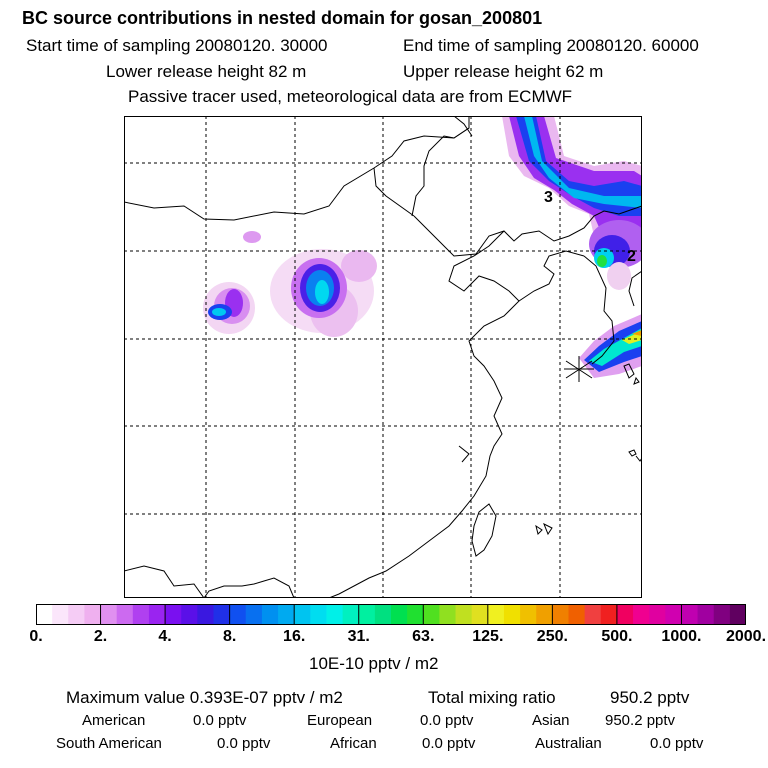 Image resolution: width=768 pixels, height=768 pixels. I want to click on colorbar-tick-label: 31., so click(358, 636).